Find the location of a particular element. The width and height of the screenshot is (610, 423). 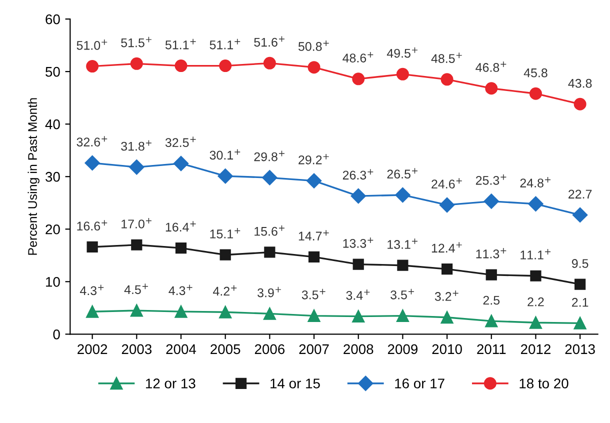

data-label: 51.5$^{+}$ is located at coordinates (136, 42).